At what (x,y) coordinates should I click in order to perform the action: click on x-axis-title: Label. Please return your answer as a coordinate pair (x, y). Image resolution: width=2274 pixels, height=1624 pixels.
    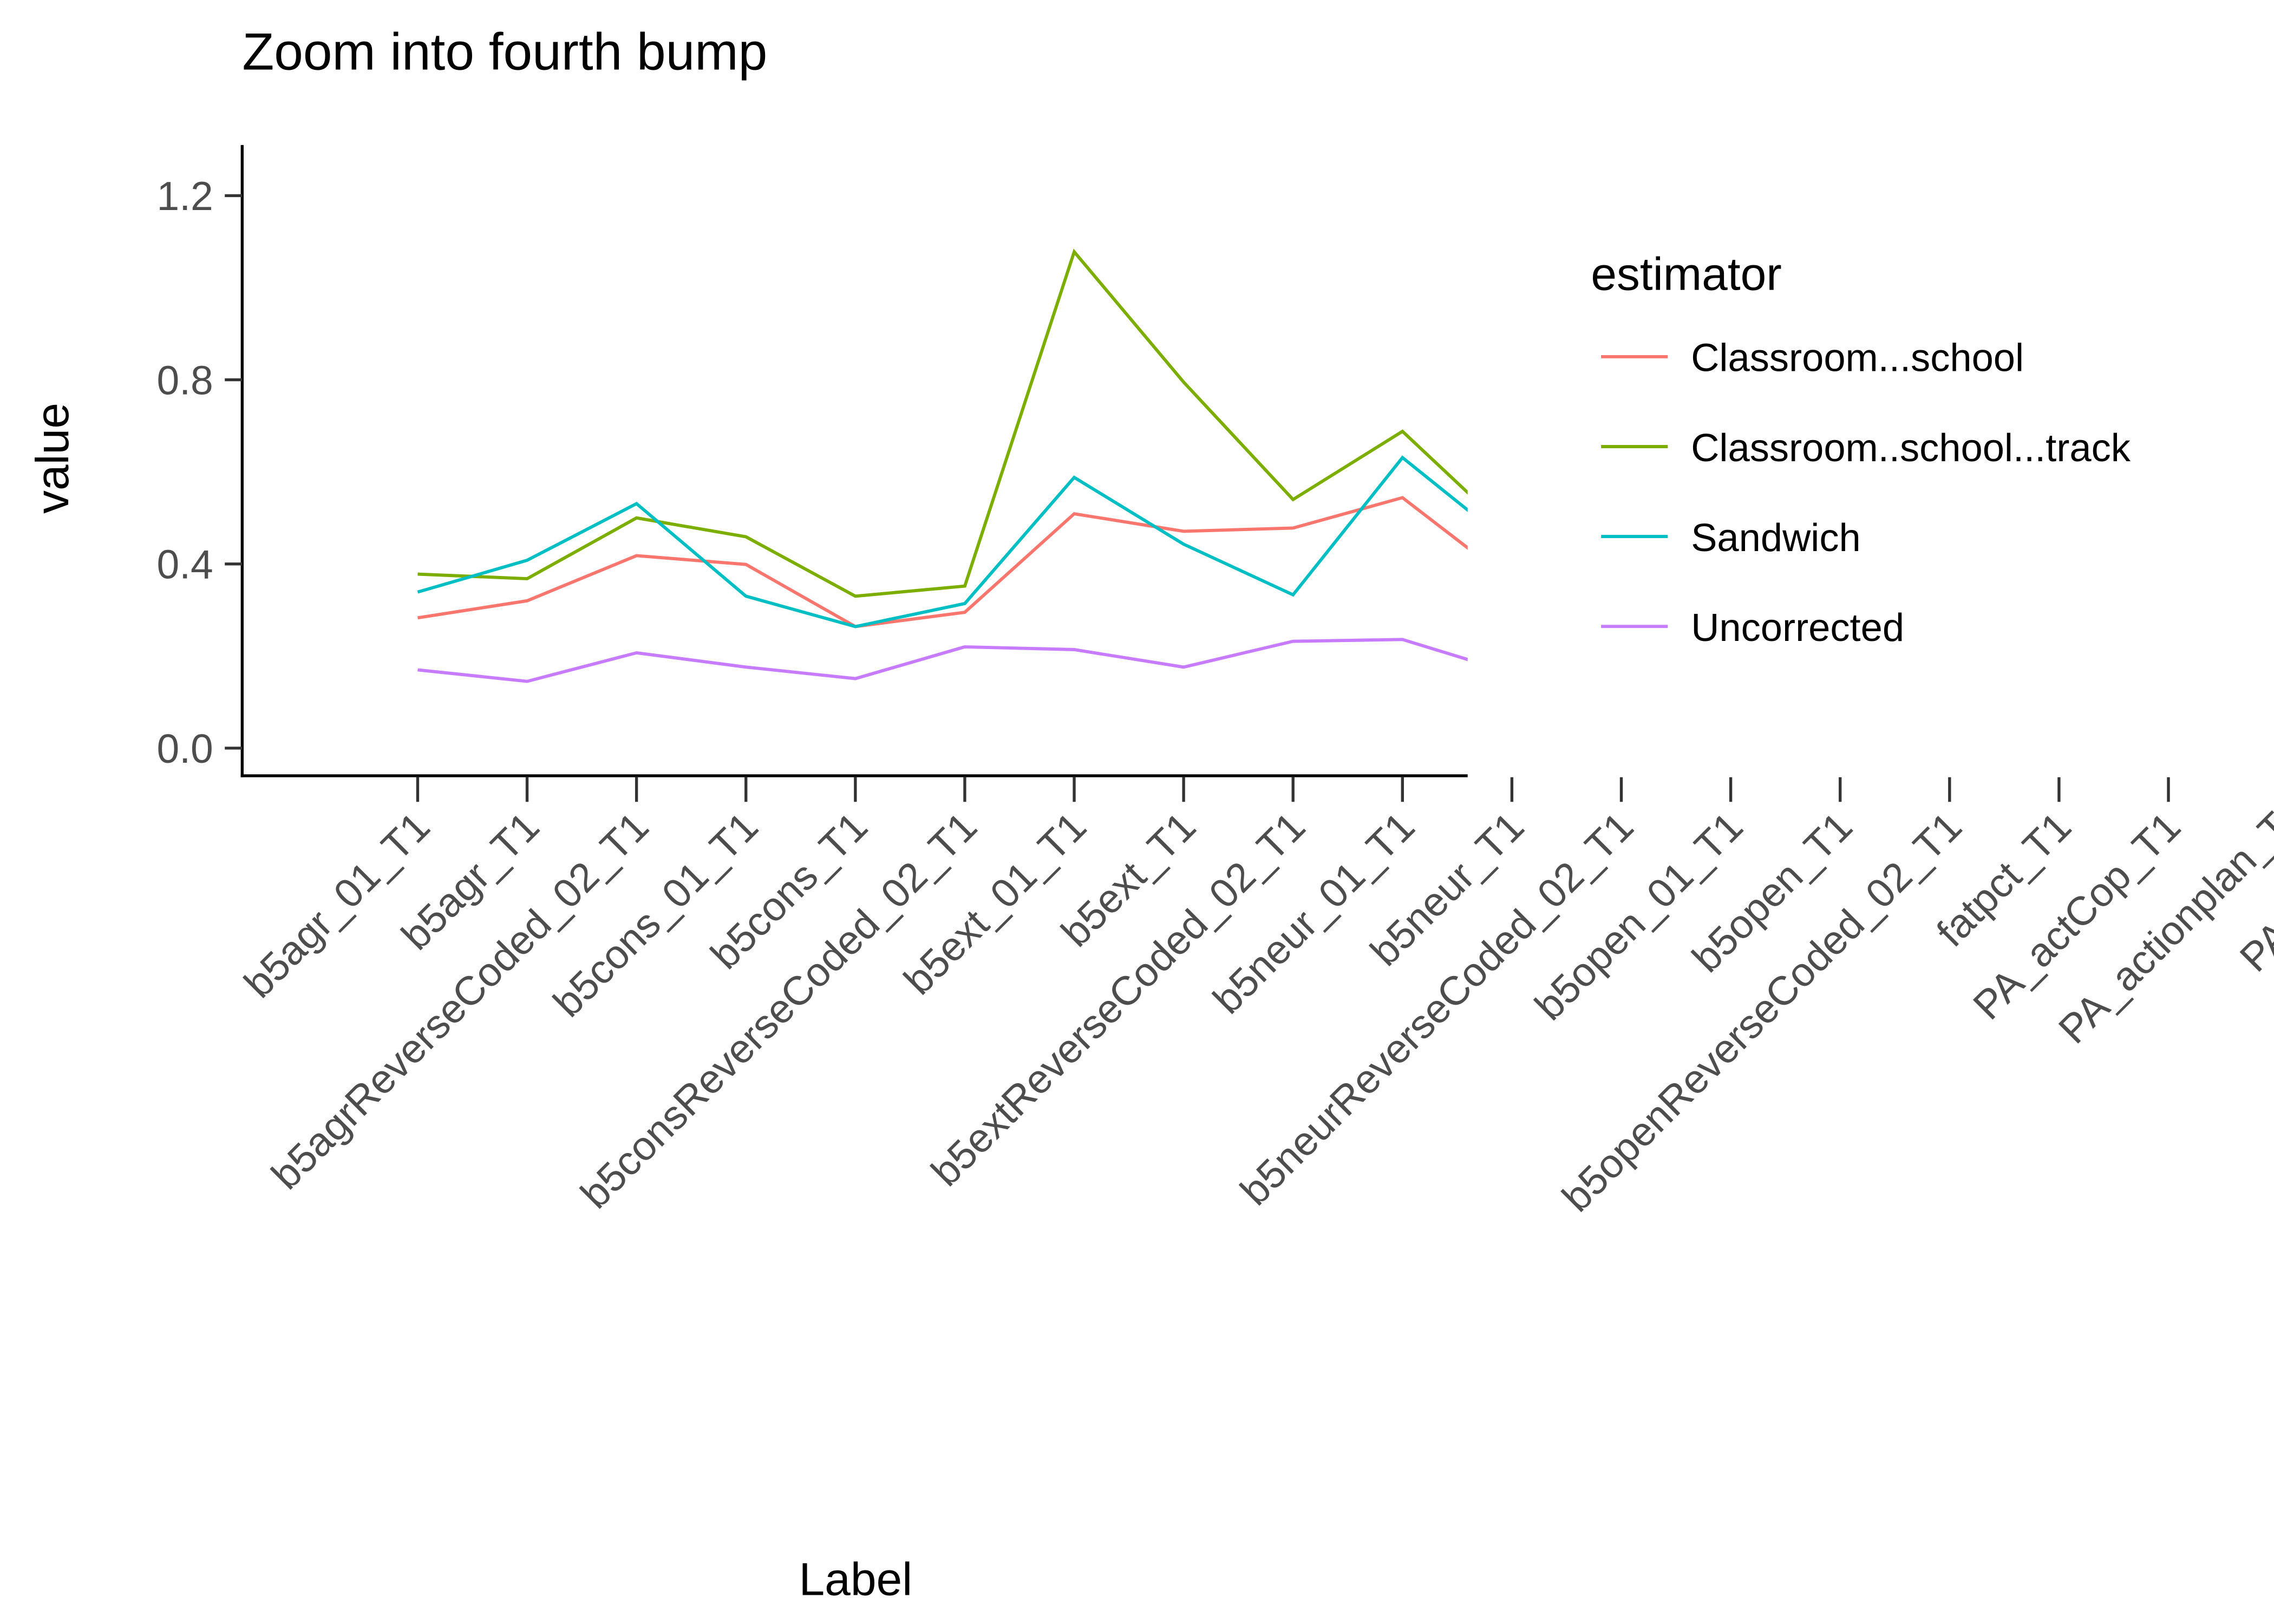
    Looking at the image, I should click on (856, 1579).